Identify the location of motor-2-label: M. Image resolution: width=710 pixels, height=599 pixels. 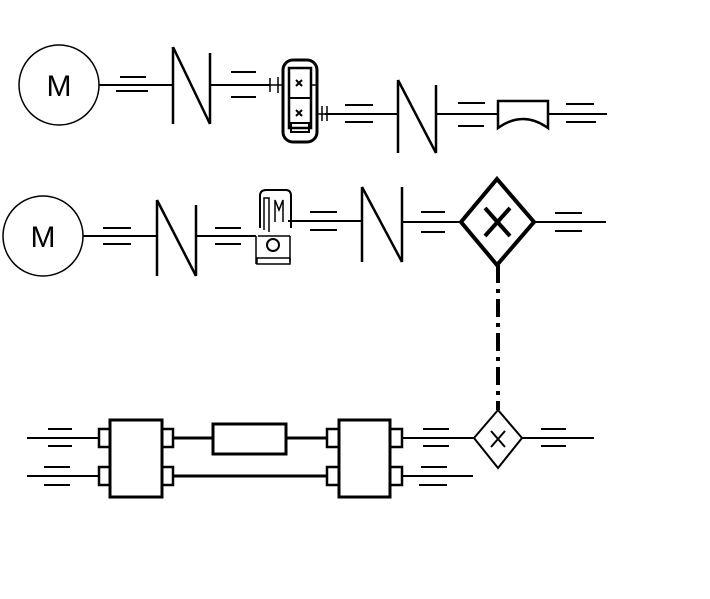
(43, 237).